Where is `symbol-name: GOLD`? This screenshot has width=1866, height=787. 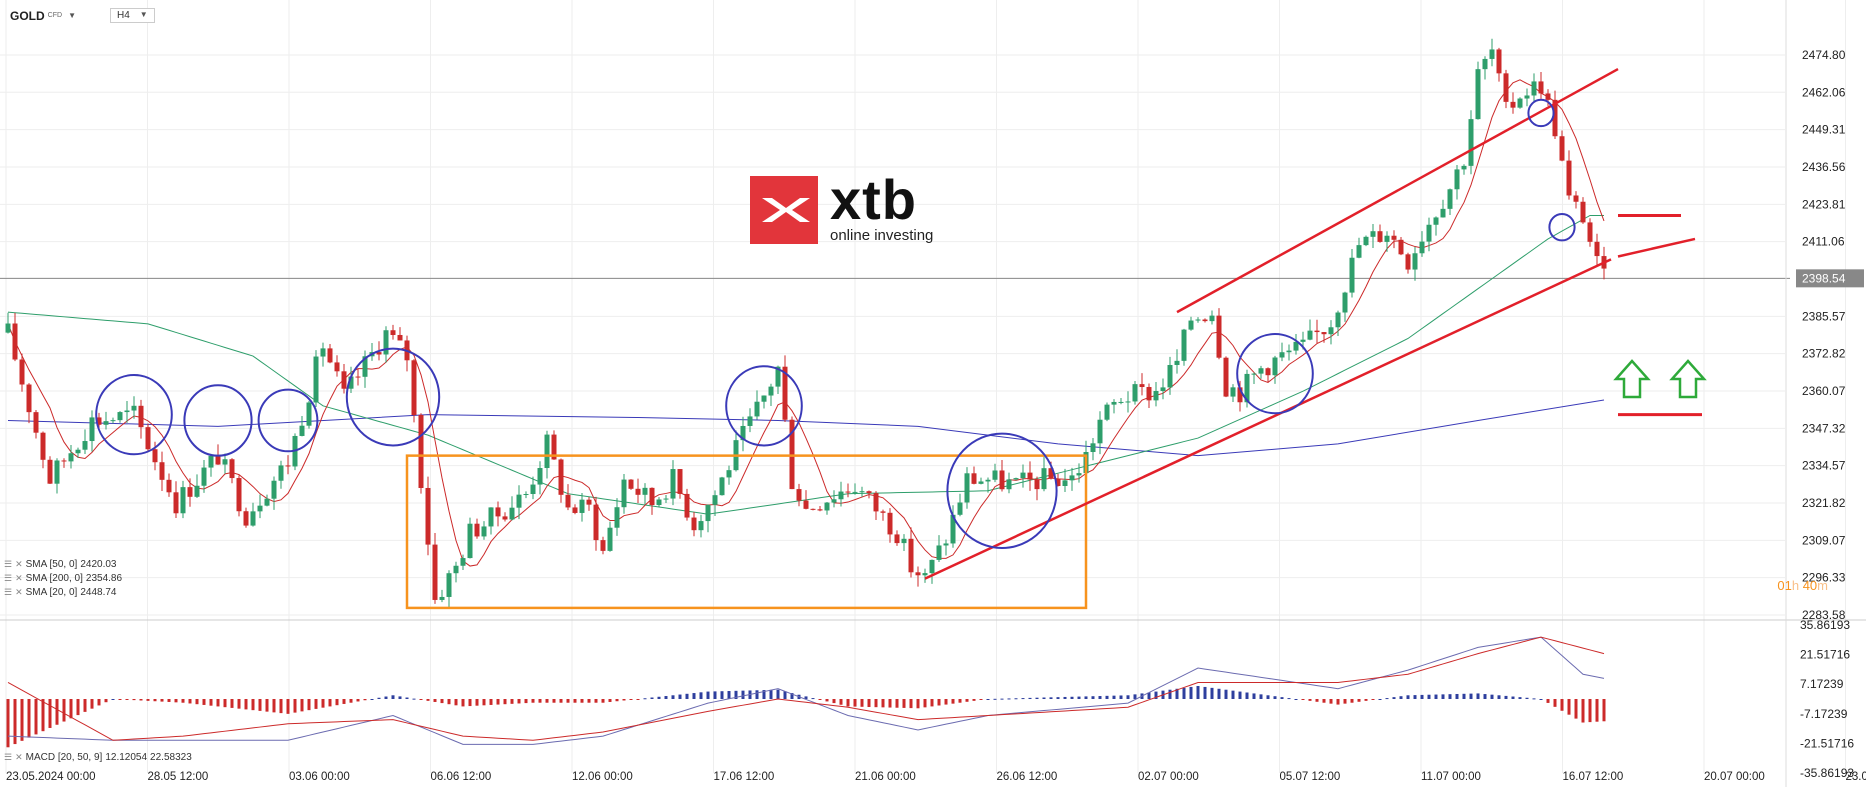 symbol-name: GOLD is located at coordinates (27, 15).